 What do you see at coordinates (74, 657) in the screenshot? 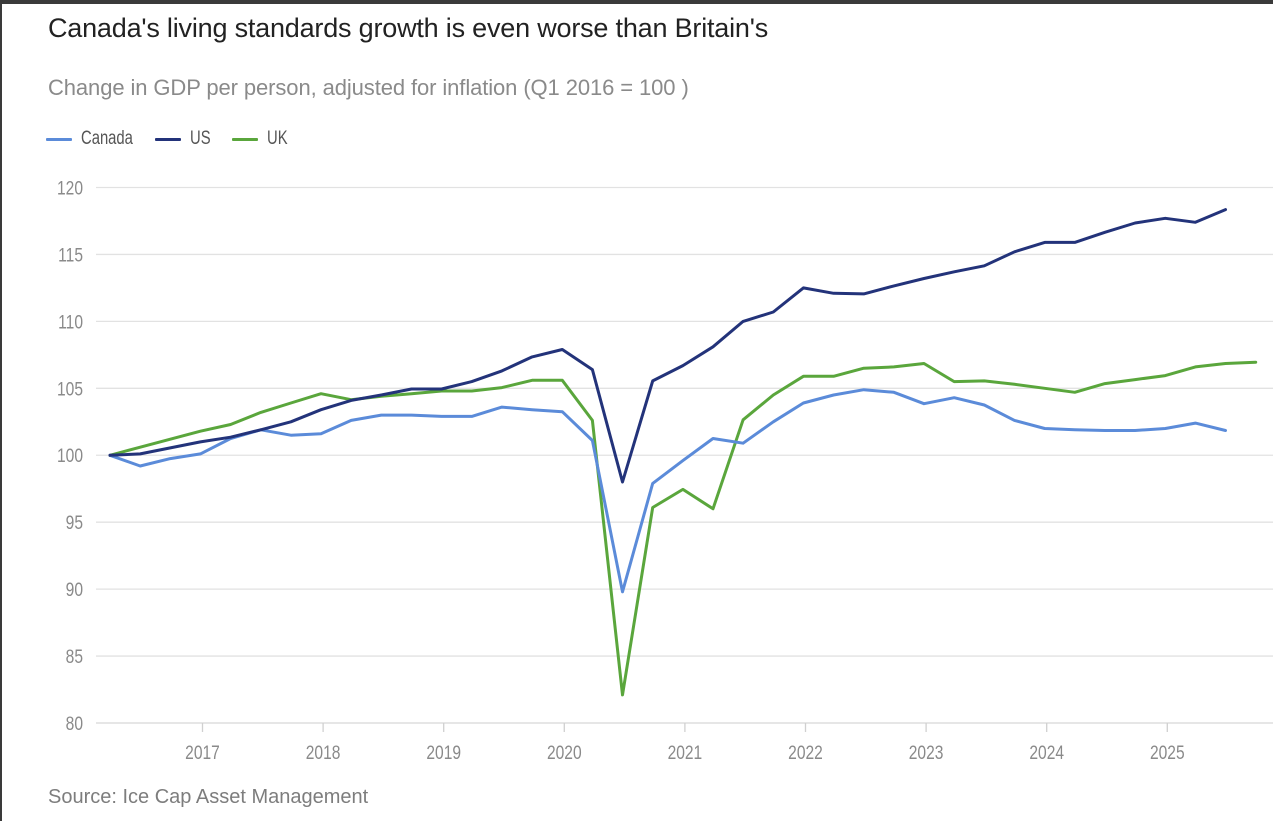
I see `y-tick-label: 85` at bounding box center [74, 657].